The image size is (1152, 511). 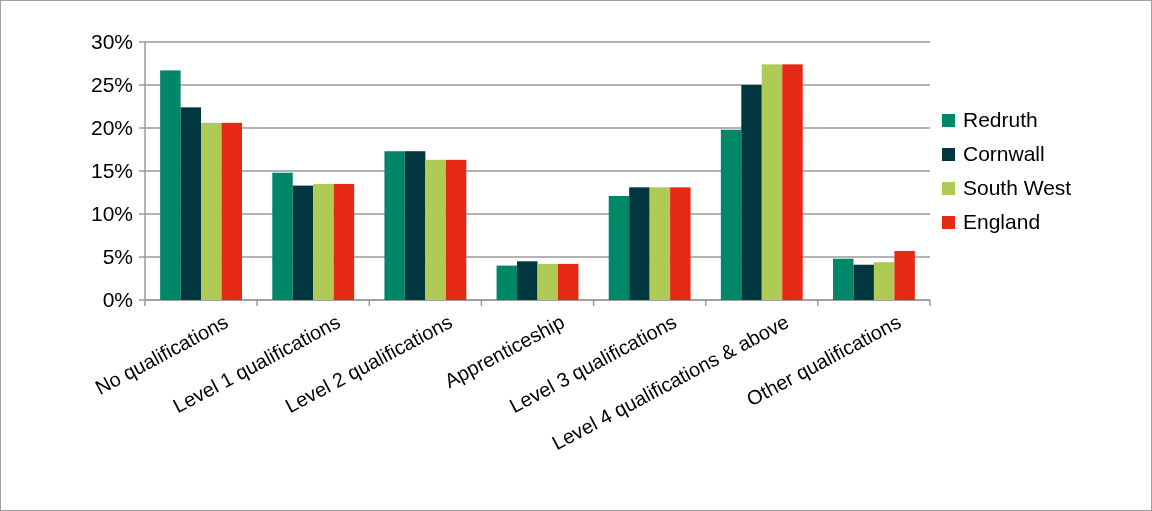 What do you see at coordinates (117, 300) in the screenshot?
I see `y-tick-label: 0%` at bounding box center [117, 300].